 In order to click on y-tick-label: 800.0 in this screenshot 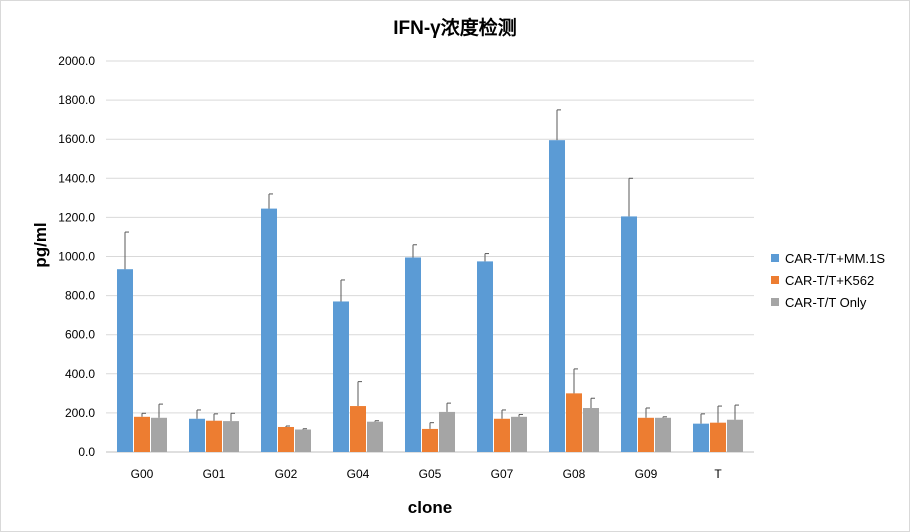, I will do `click(80, 296)`.